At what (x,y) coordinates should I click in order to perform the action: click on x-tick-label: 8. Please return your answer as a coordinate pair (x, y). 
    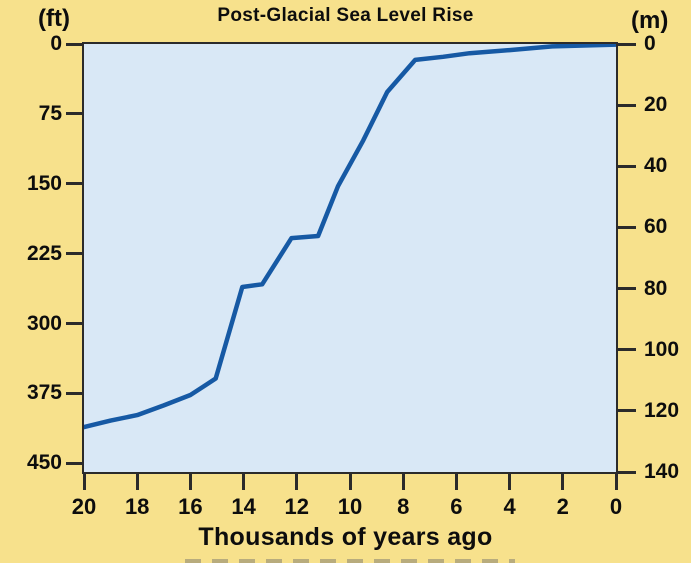
    Looking at the image, I should click on (403, 506).